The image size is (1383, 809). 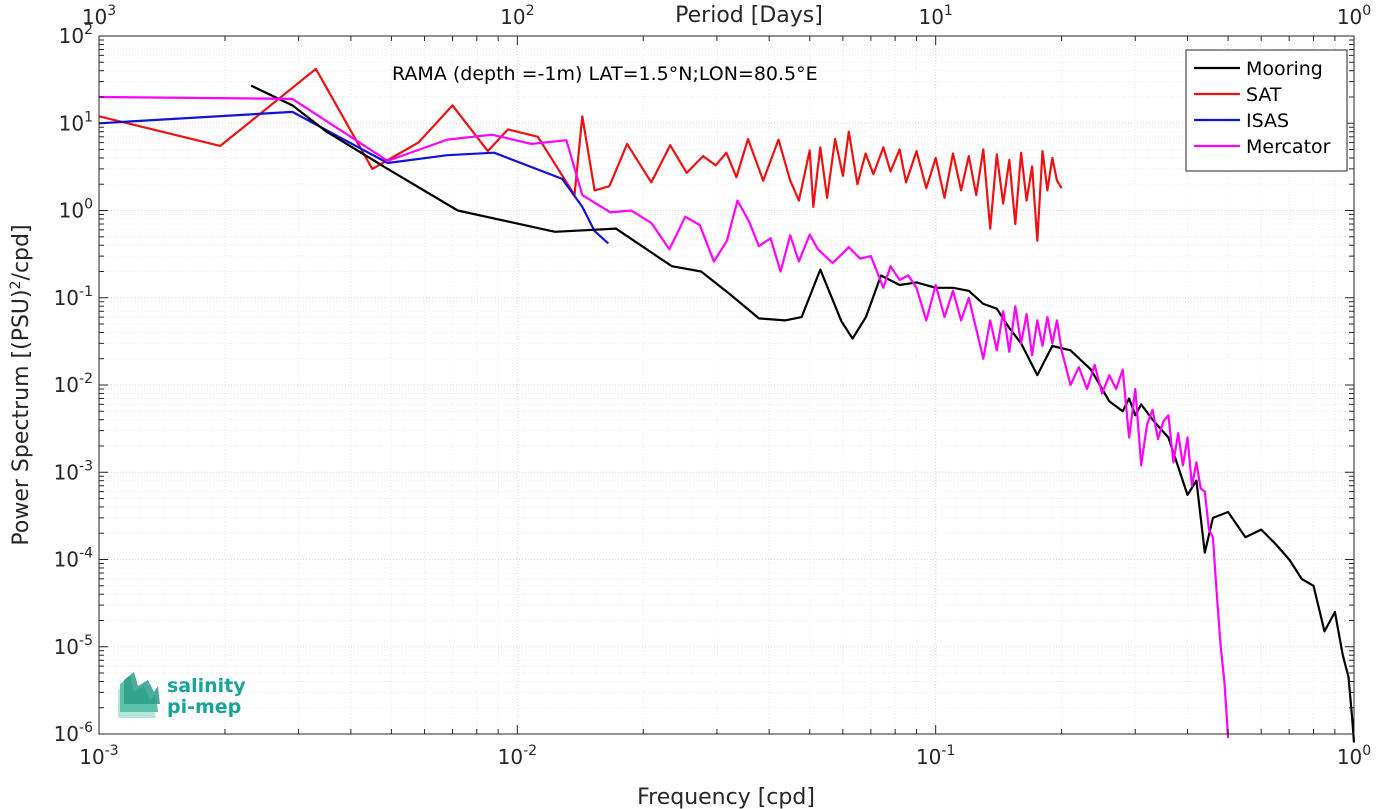 I want to click on salinity-pi-mep-logo: salinity pi-mep, so click(x=182, y=695).